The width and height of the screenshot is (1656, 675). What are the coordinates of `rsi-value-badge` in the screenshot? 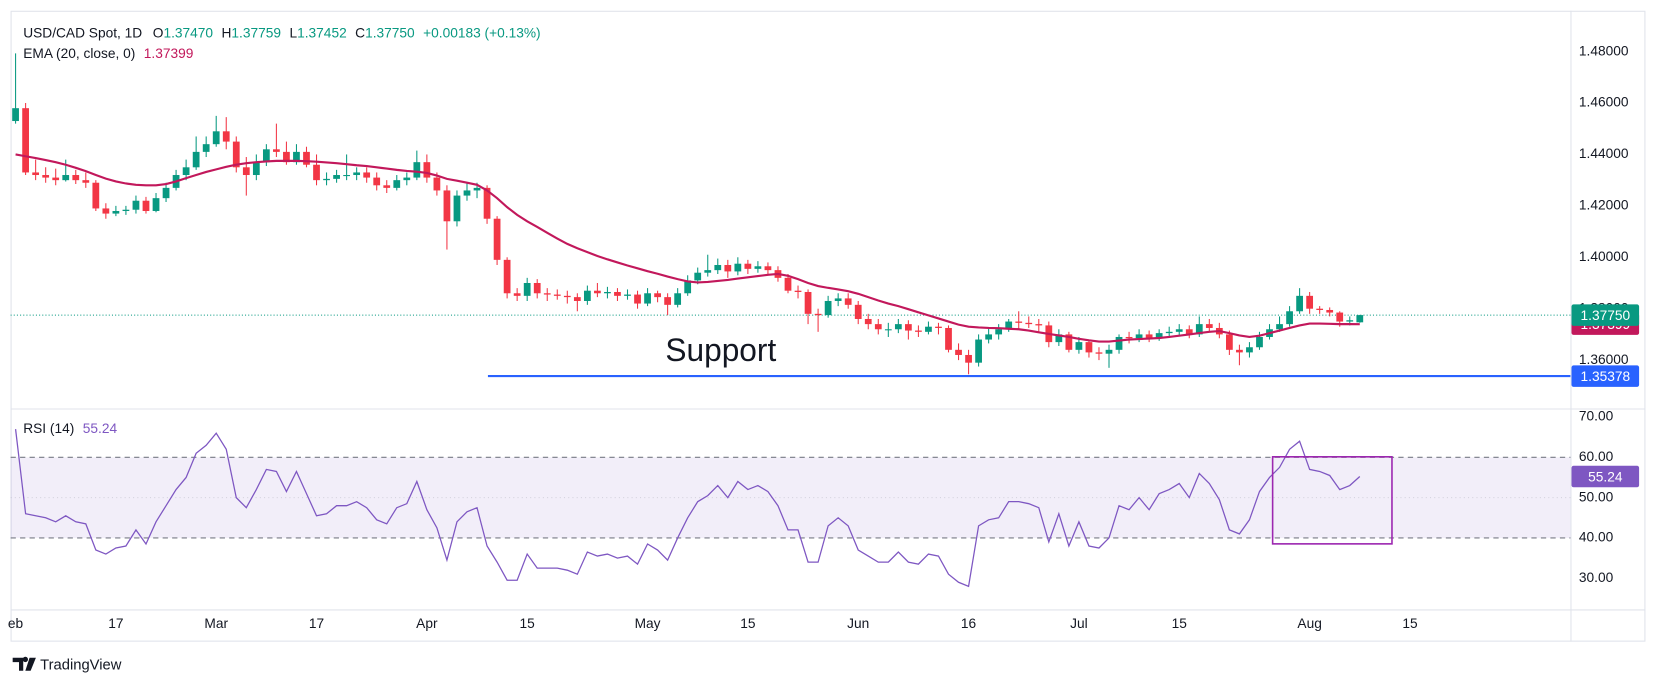 It's located at (1605, 476).